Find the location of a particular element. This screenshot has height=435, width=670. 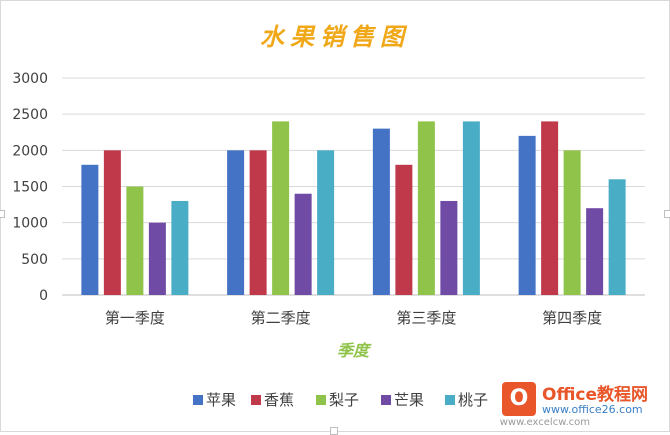

y-tick-label: 2500 is located at coordinates (30, 115).